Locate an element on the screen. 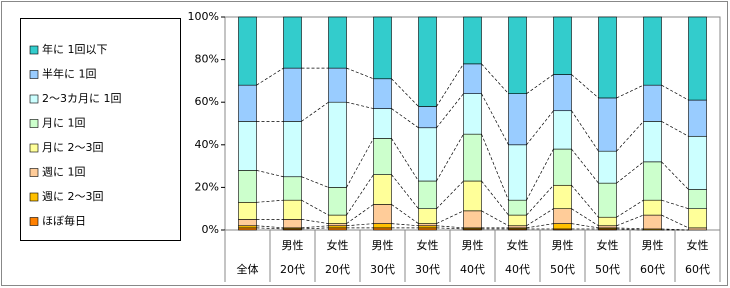 The width and height of the screenshot is (730, 288). x-tick-label: 50代 is located at coordinates (607, 269).